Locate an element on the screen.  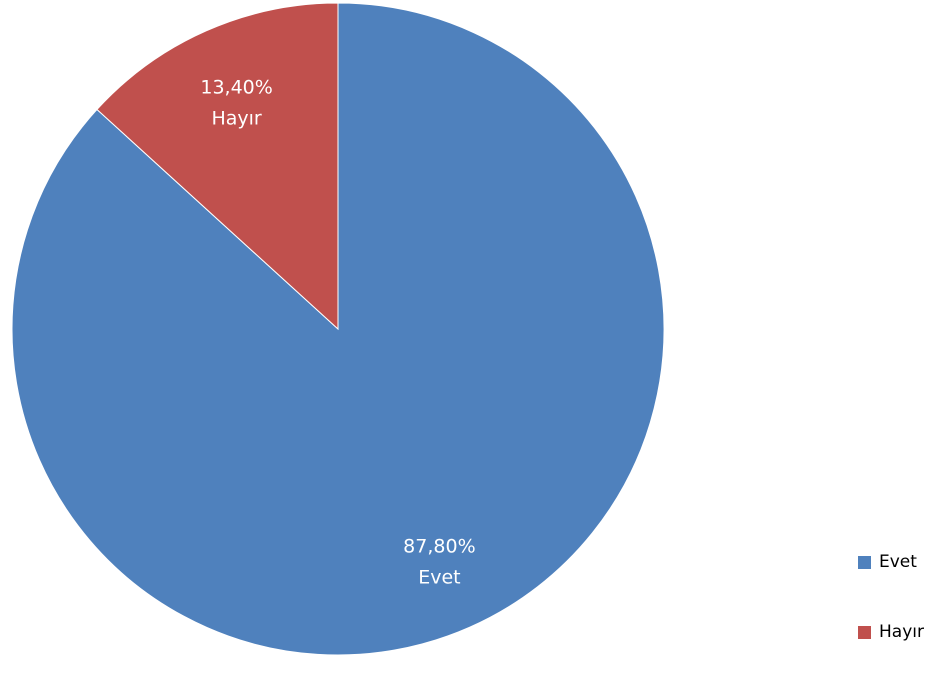
data-label-category-evet: Evet is located at coordinates (439, 578).